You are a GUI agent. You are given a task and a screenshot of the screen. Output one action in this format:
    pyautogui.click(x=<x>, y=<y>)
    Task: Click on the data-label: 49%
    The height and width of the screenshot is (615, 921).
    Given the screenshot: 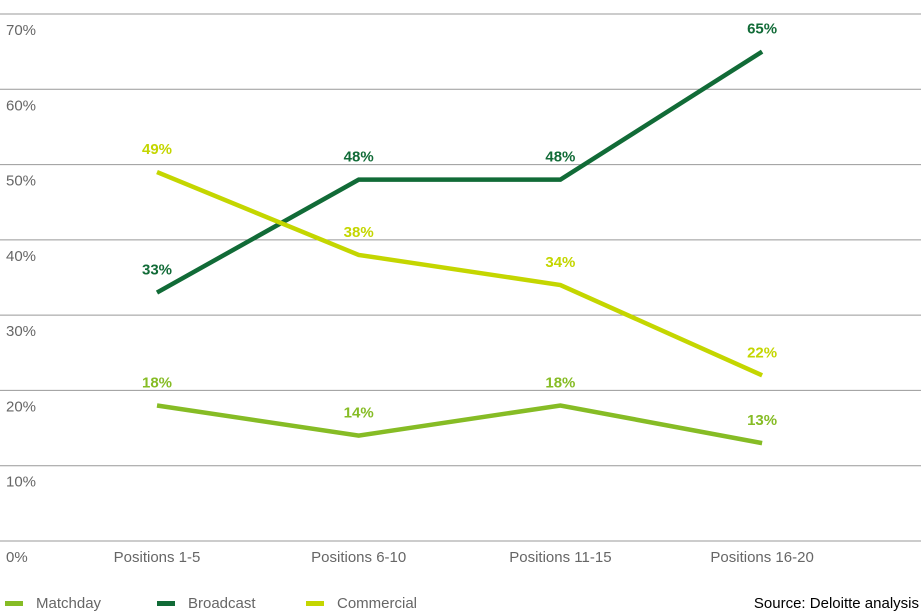 What is the action you would take?
    pyautogui.click(x=157, y=149)
    